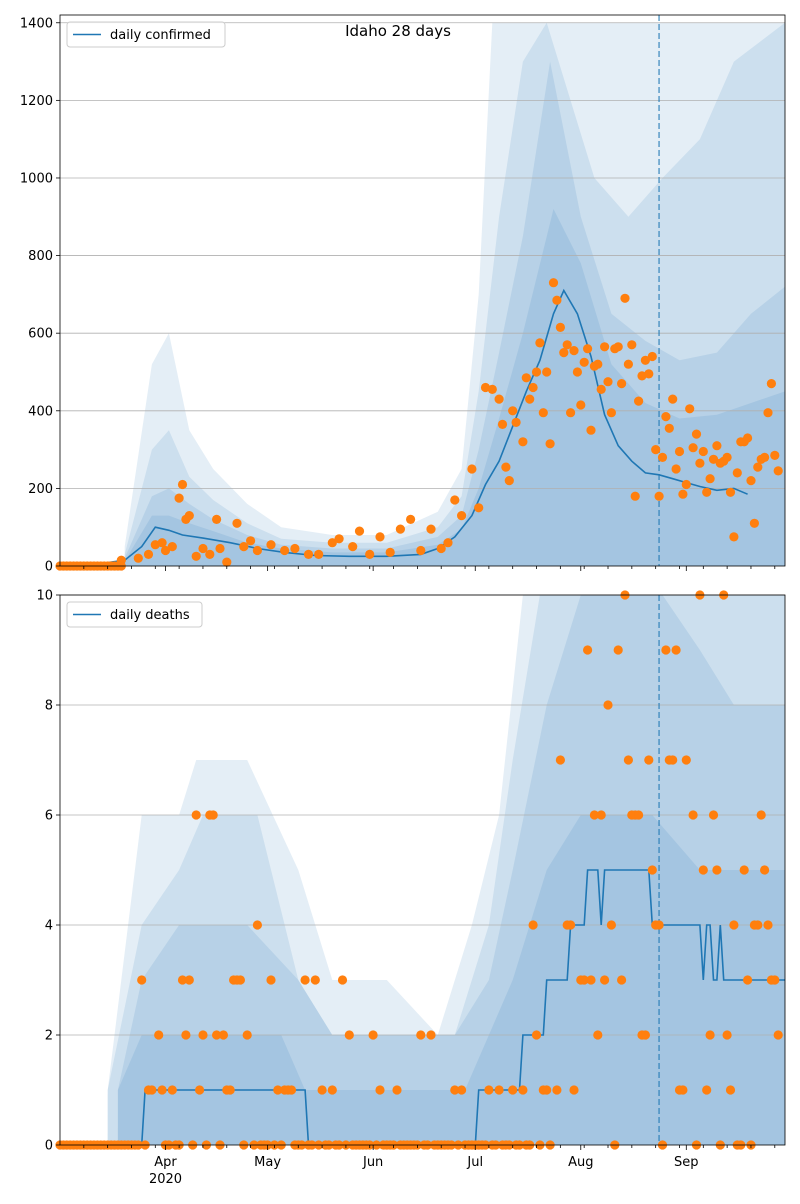 Image resolution: width=800 pixels, height=1204 pixels. Describe the element at coordinates (40, 334) in the screenshot. I see `y-tick-label: 600` at that location.